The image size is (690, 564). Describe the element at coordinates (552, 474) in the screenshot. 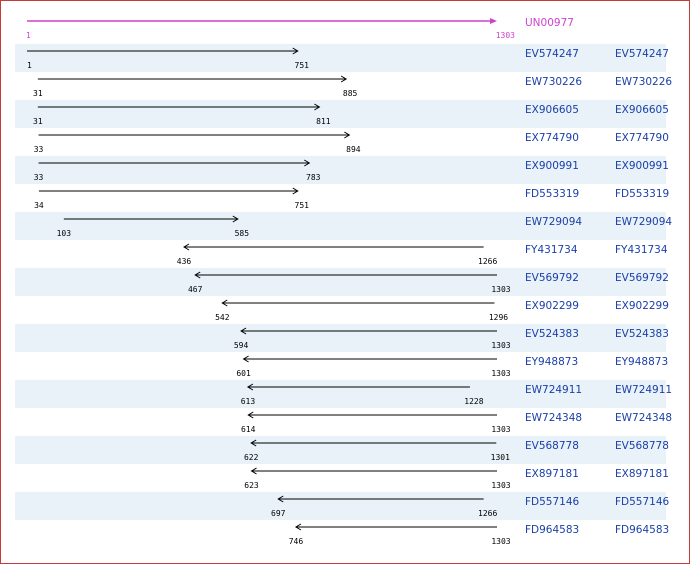

I see `alignment-name-link: EX897181` at that location.